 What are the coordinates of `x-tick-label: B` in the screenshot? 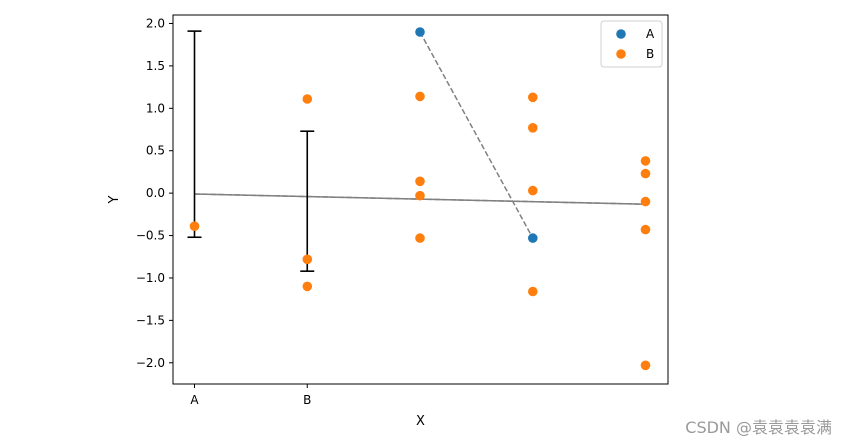 It's located at (307, 400).